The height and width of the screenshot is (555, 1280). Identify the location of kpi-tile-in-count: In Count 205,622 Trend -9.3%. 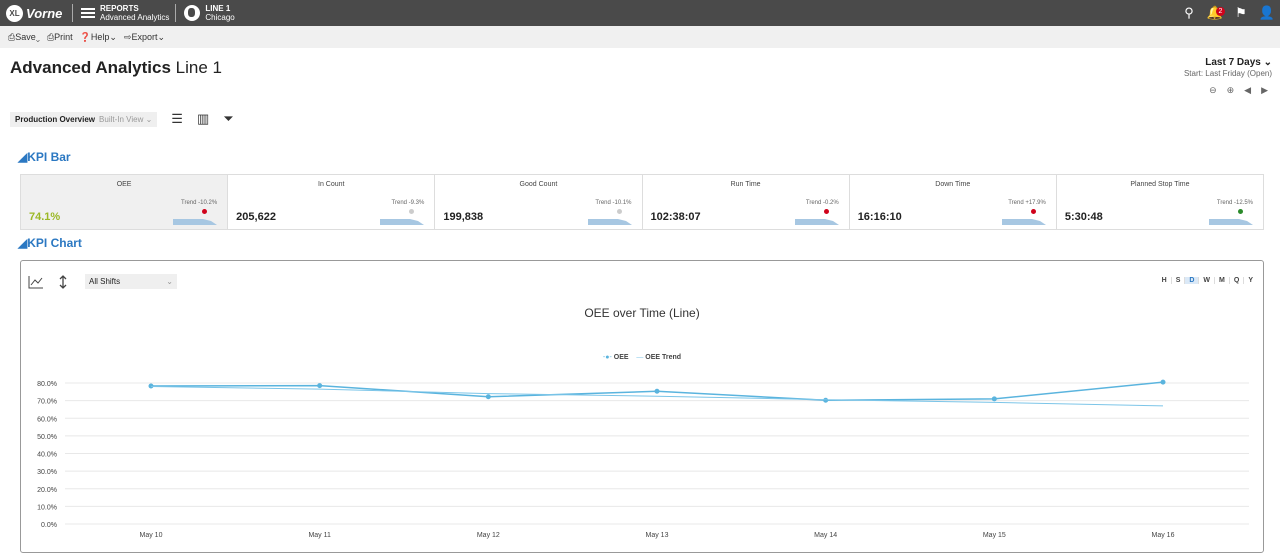
(332, 202).